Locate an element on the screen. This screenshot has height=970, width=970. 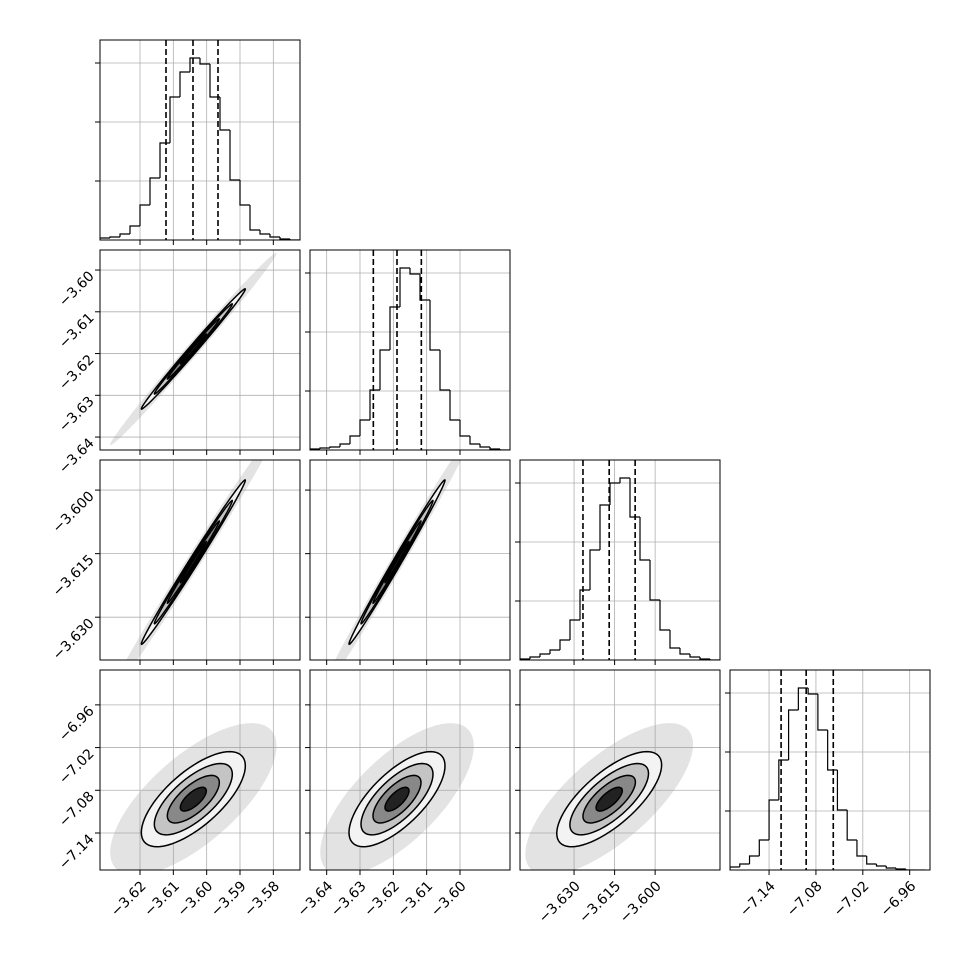
x-tick-label: −3.600 is located at coordinates (641, 902).